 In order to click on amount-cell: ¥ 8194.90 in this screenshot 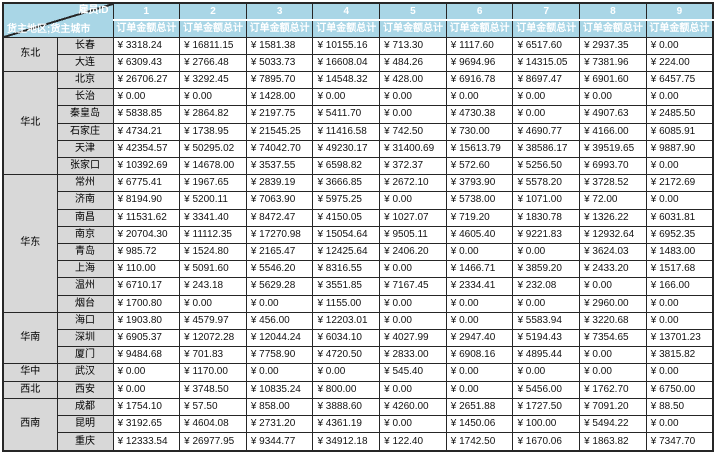, I will do `click(146, 200)`.